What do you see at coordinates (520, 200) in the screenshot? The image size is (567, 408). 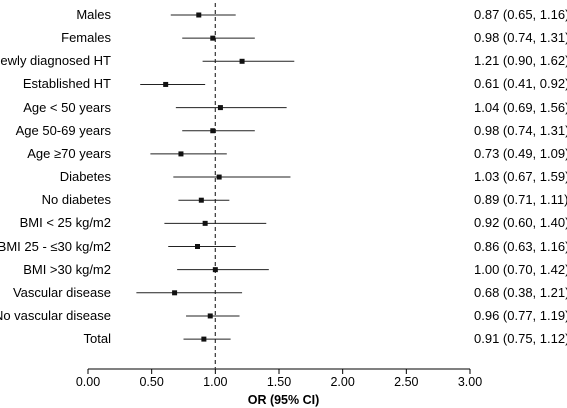 I see `row-value: 0.89 (0.71, 1.11)` at bounding box center [520, 200].